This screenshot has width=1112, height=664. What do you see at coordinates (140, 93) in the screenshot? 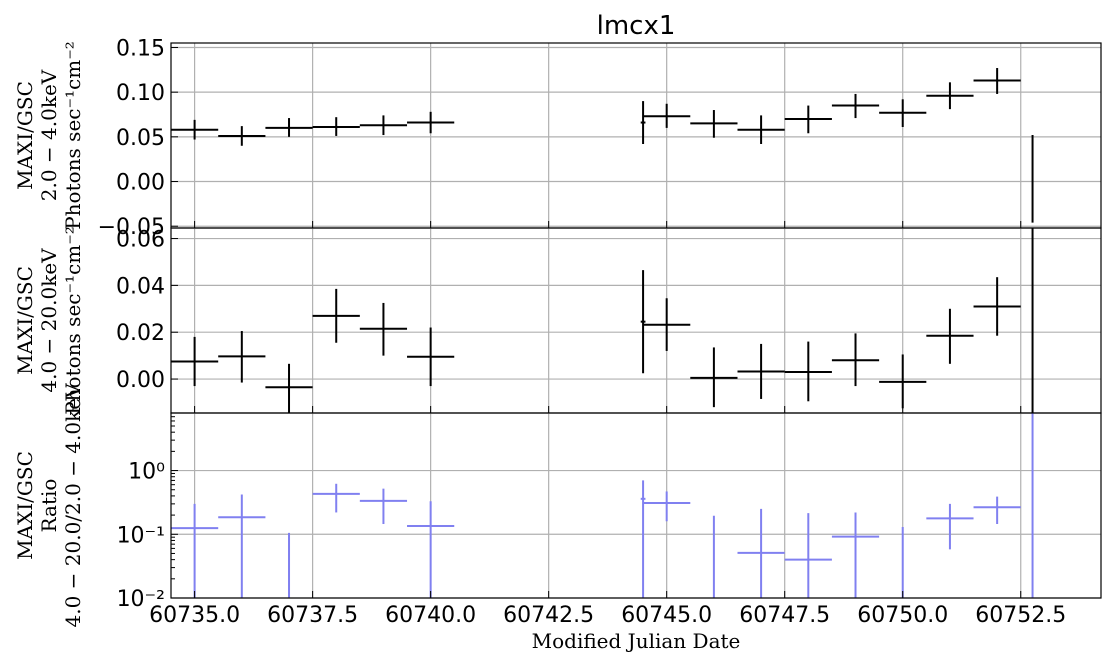
I see `y-tick-label: 0.10` at bounding box center [140, 93].